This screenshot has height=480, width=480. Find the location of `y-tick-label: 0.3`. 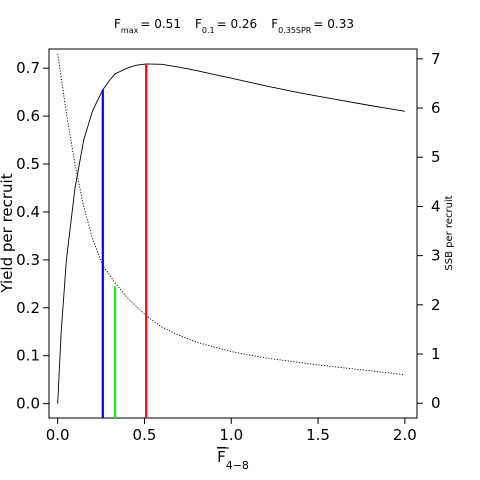

y-tick-label: 0.3 is located at coordinates (28, 260).